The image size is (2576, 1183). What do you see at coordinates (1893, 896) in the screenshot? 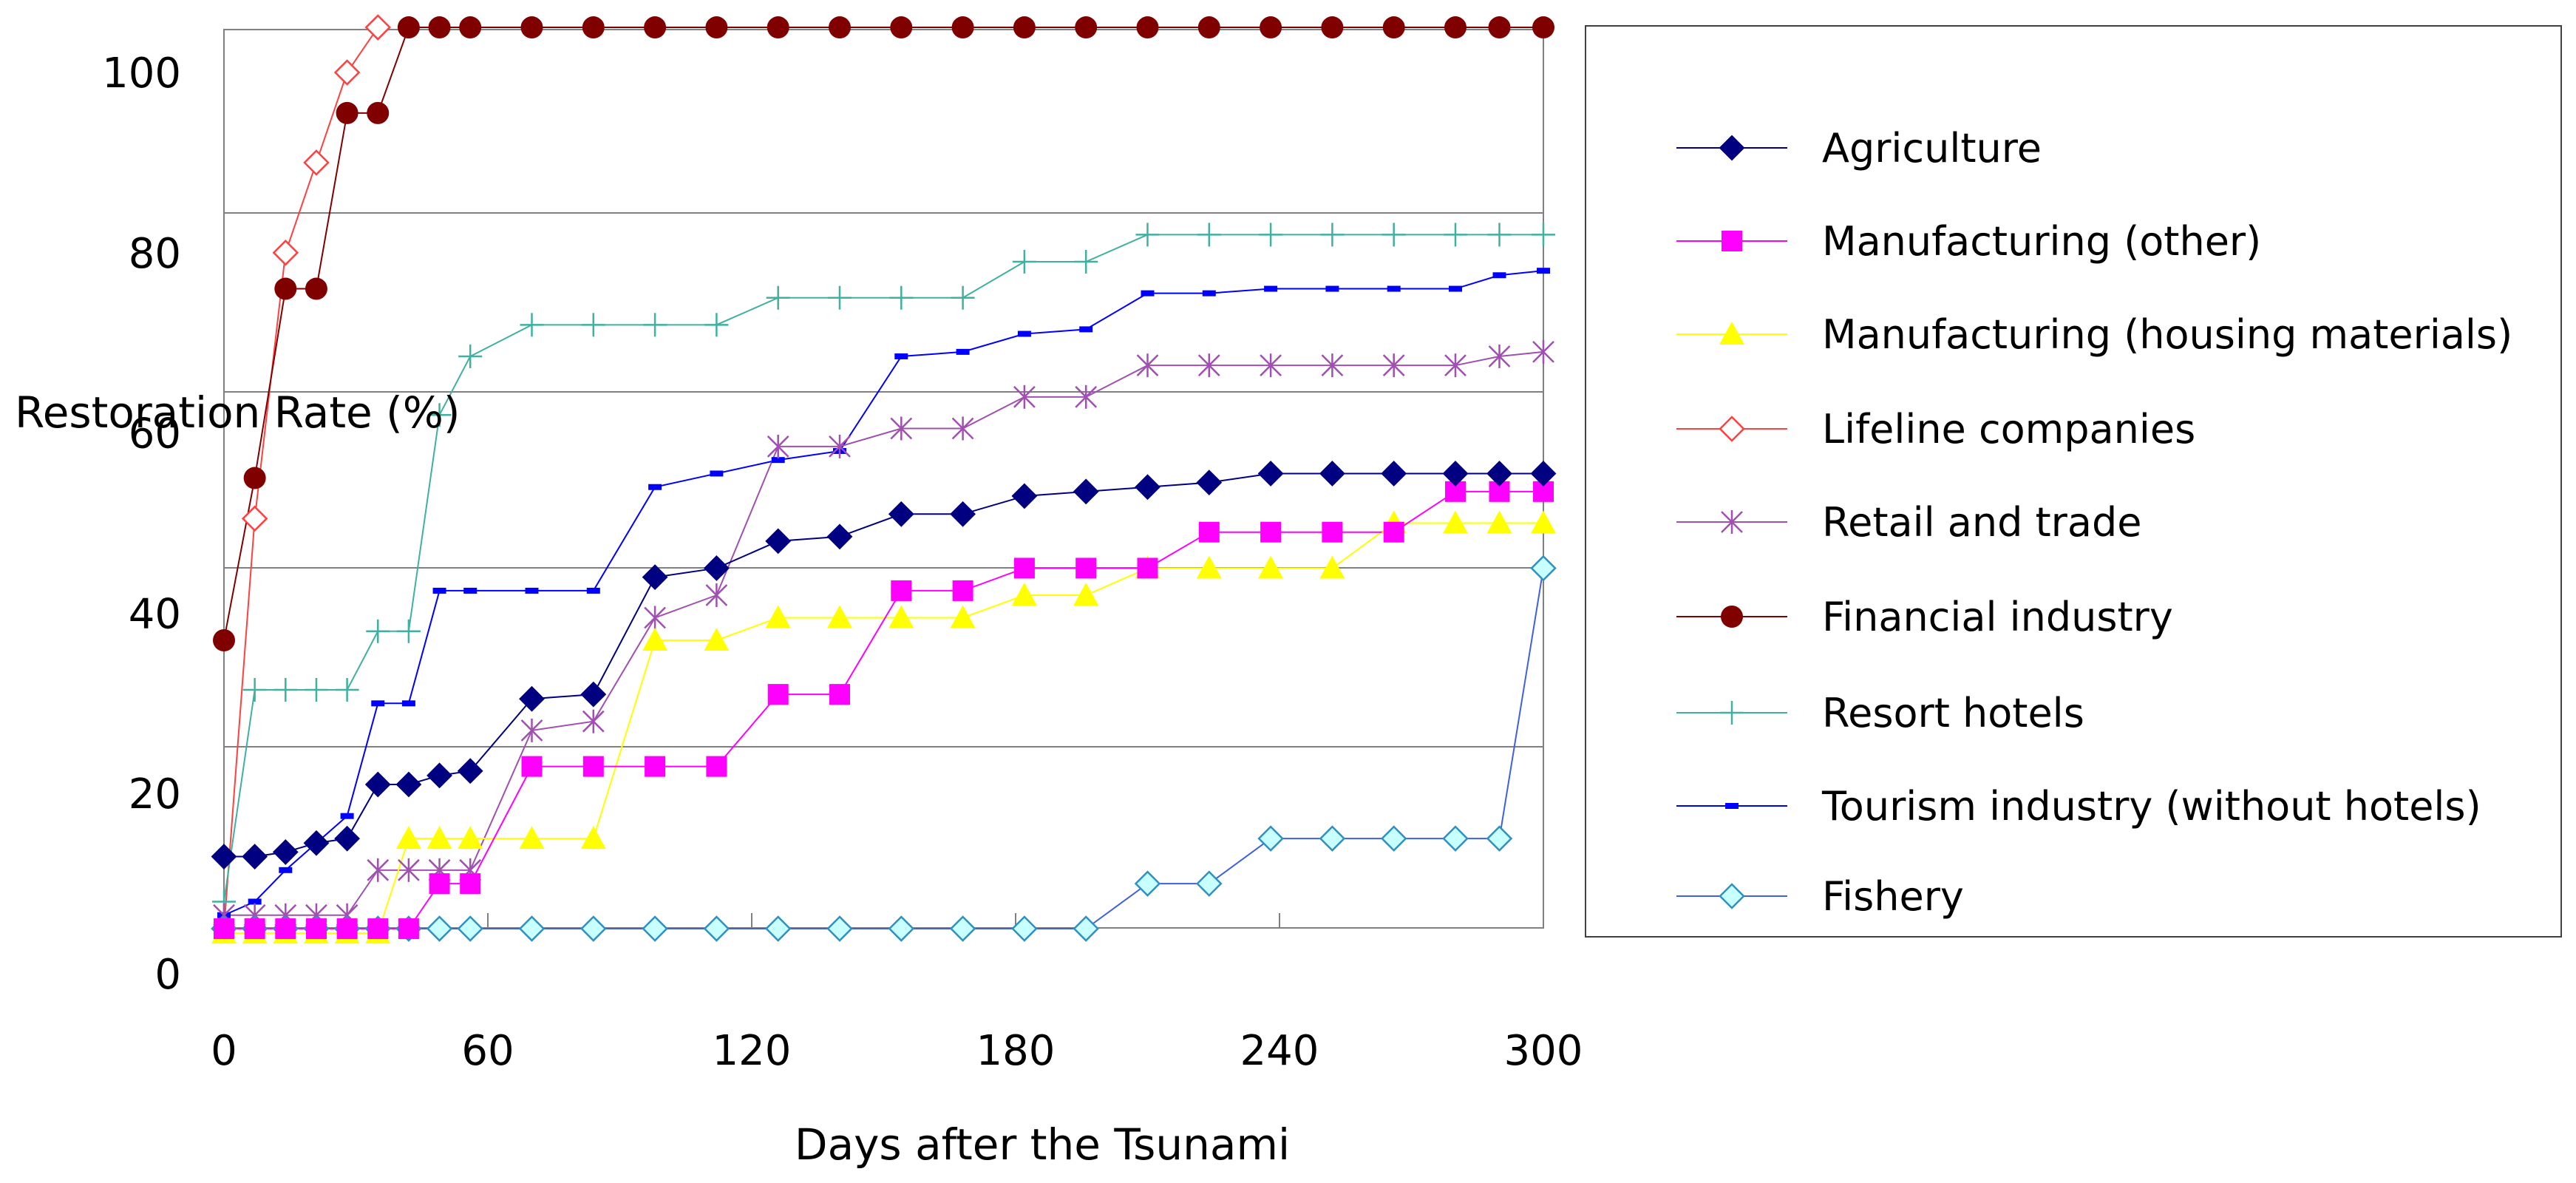
I see `legend-label: Fishery` at bounding box center [1893, 896].